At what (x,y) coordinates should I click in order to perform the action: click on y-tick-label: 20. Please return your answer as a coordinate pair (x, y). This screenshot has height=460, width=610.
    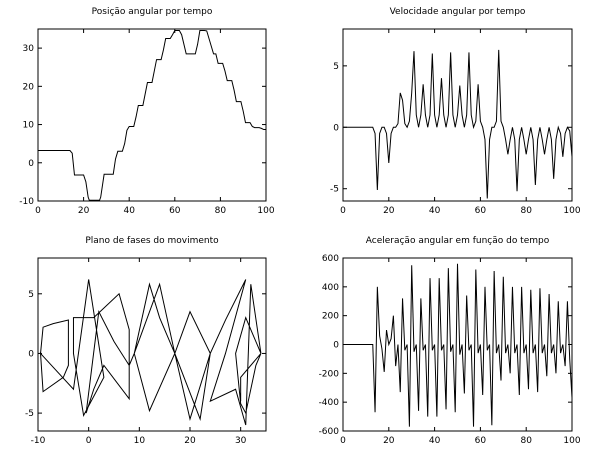
    Looking at the image, I should click on (29, 87).